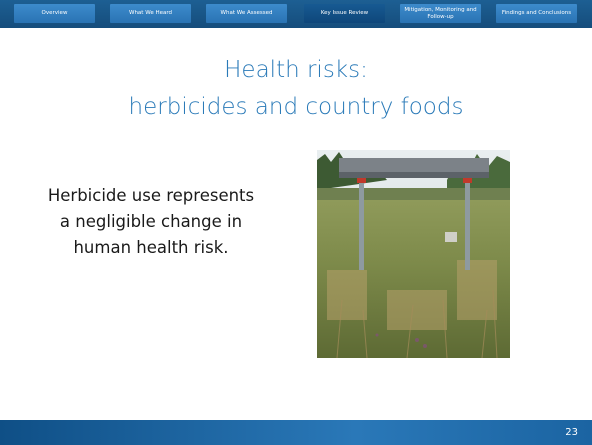  Describe the element at coordinates (296, 70) in the screenshot. I see `title-line: Health risks:` at that location.